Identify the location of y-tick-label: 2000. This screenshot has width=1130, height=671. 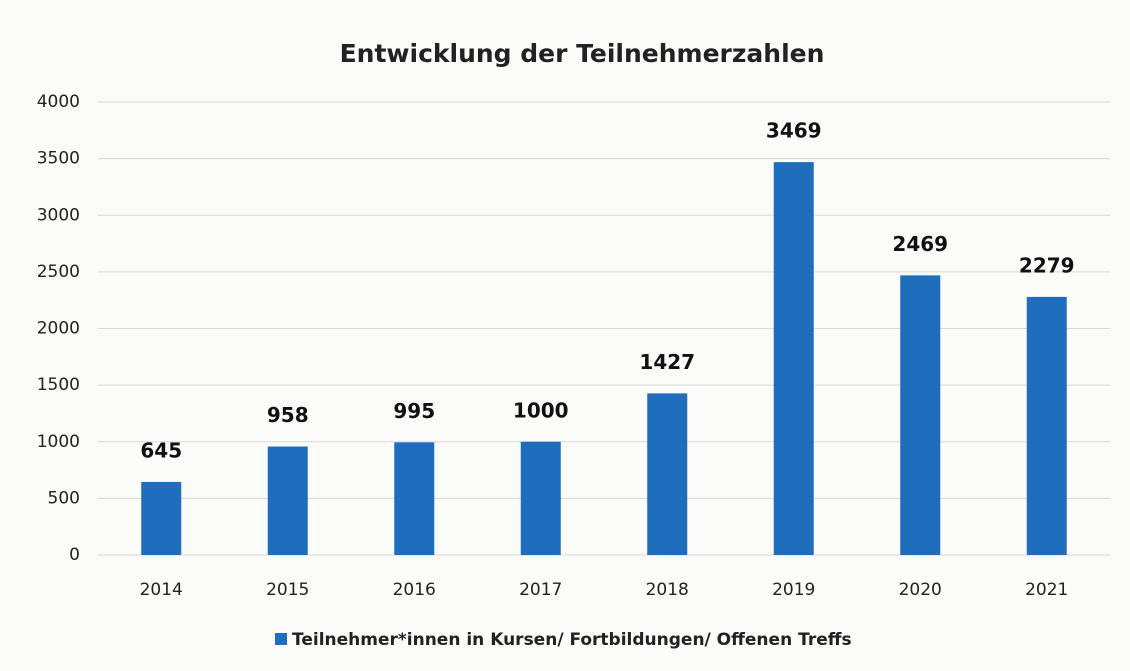
(58, 329).